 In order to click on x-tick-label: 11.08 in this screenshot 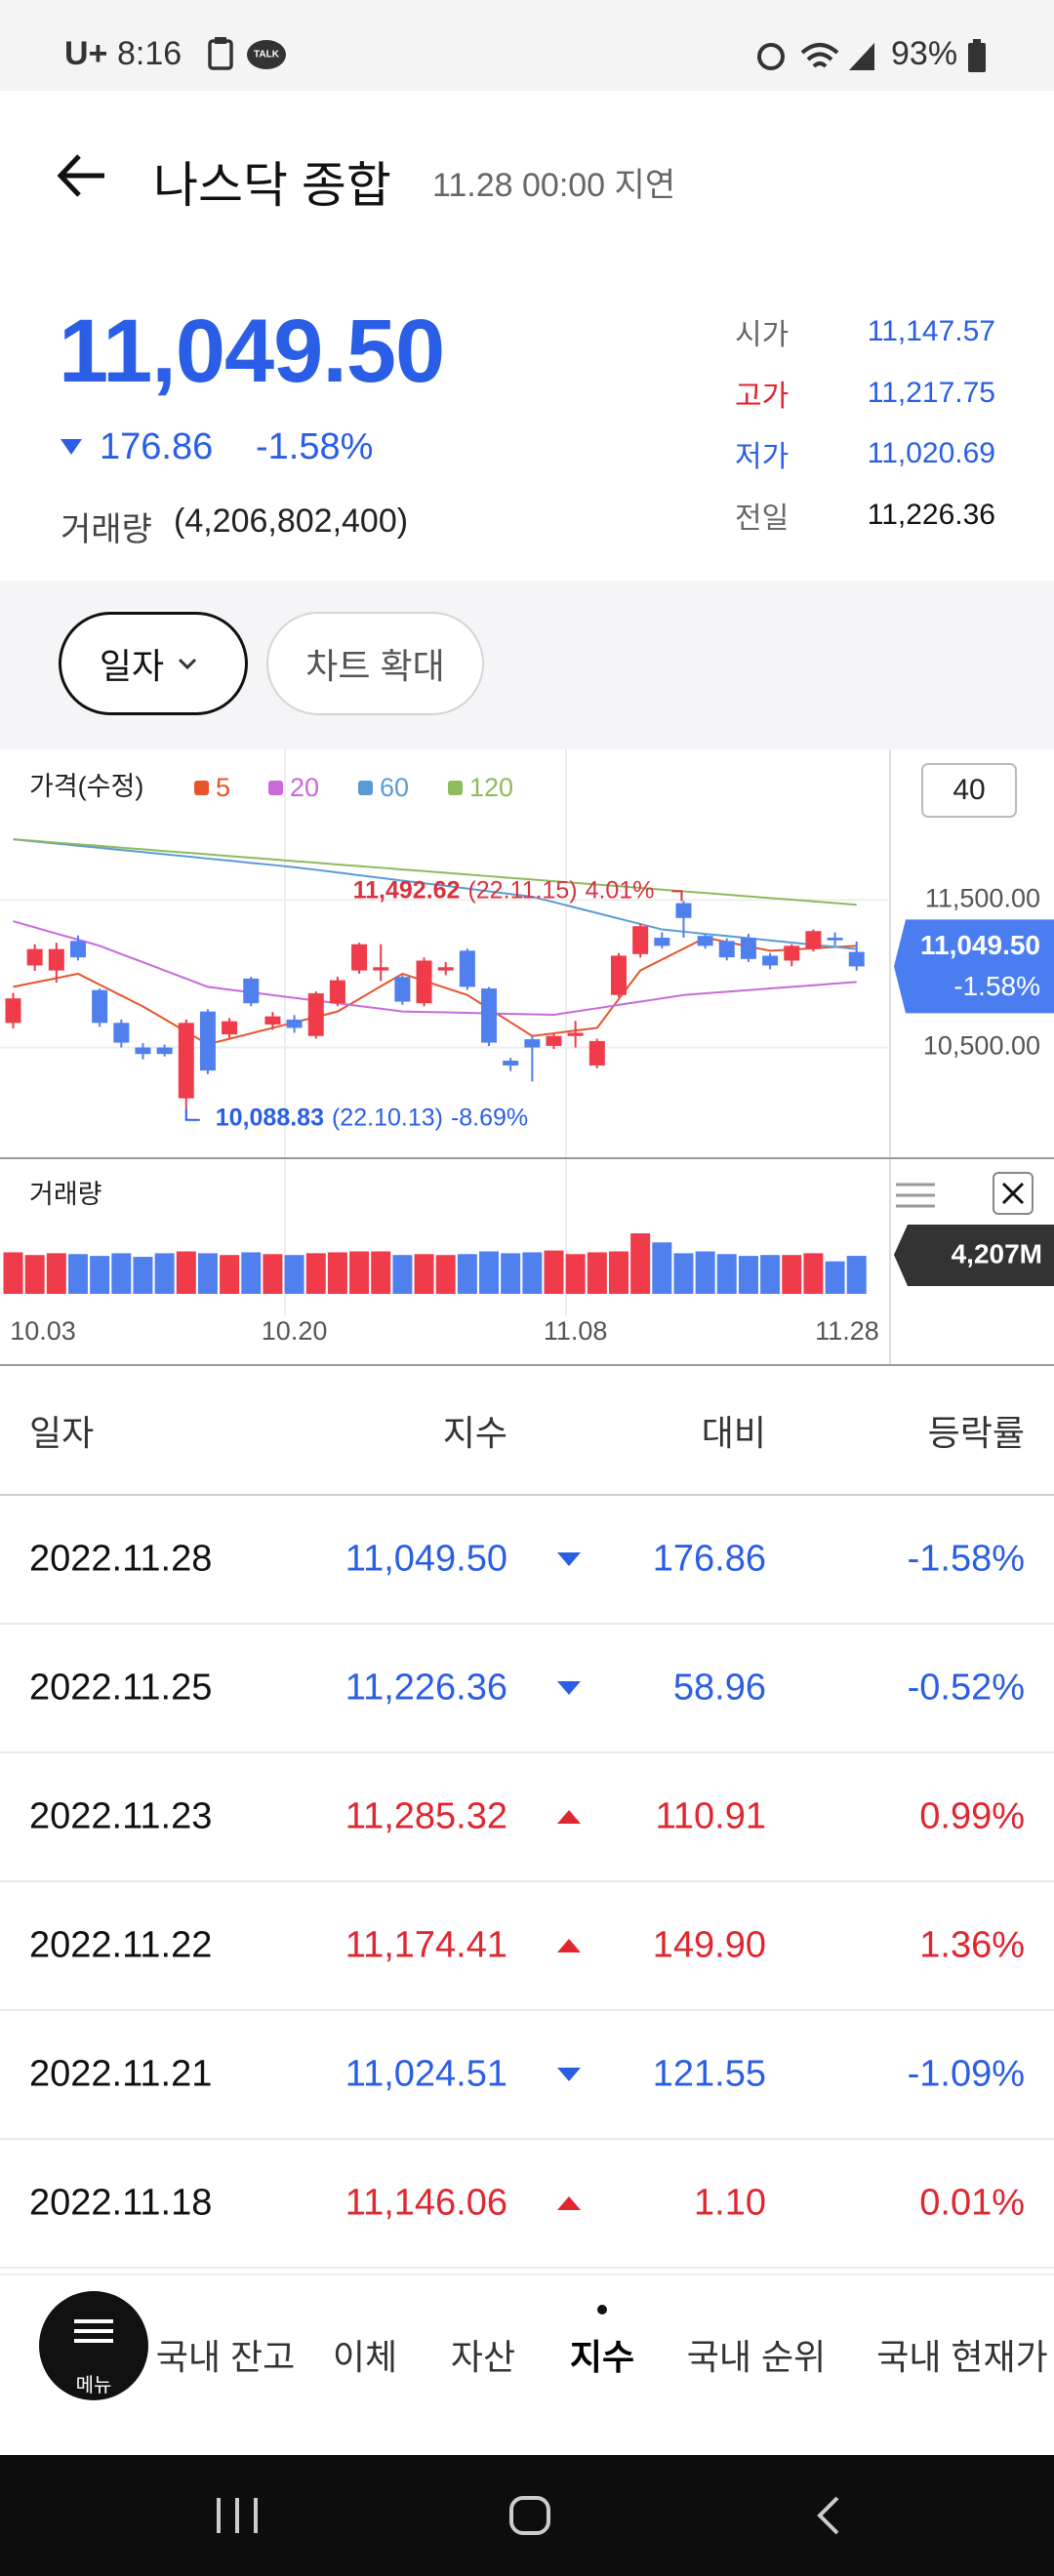, I will do `click(576, 1331)`.